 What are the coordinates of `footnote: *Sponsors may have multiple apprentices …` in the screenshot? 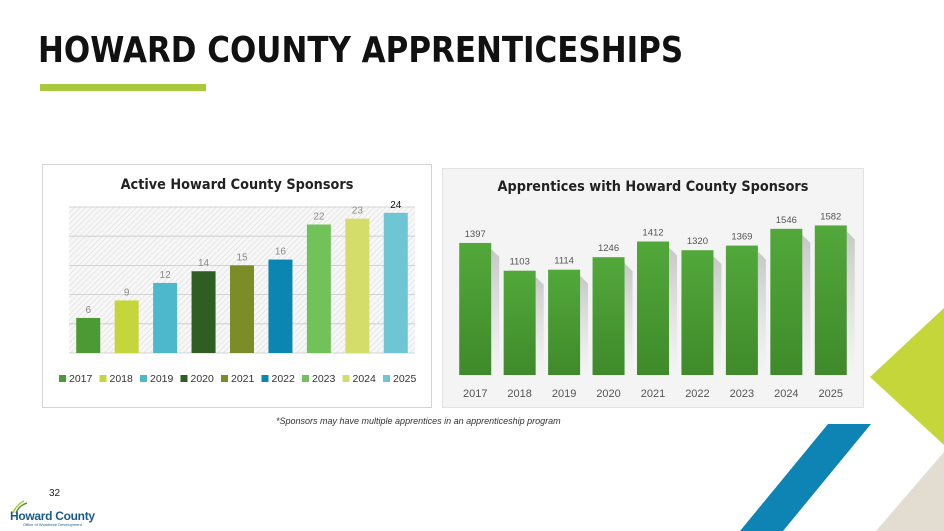 It's located at (418, 421).